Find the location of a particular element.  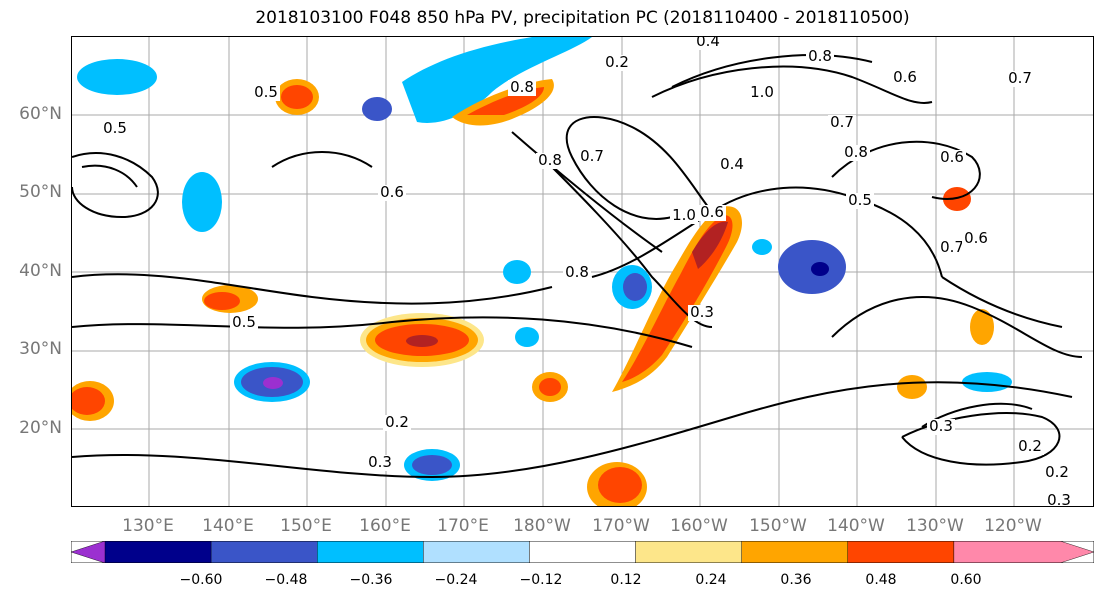

colorbar-svg is located at coordinates (582, 552).